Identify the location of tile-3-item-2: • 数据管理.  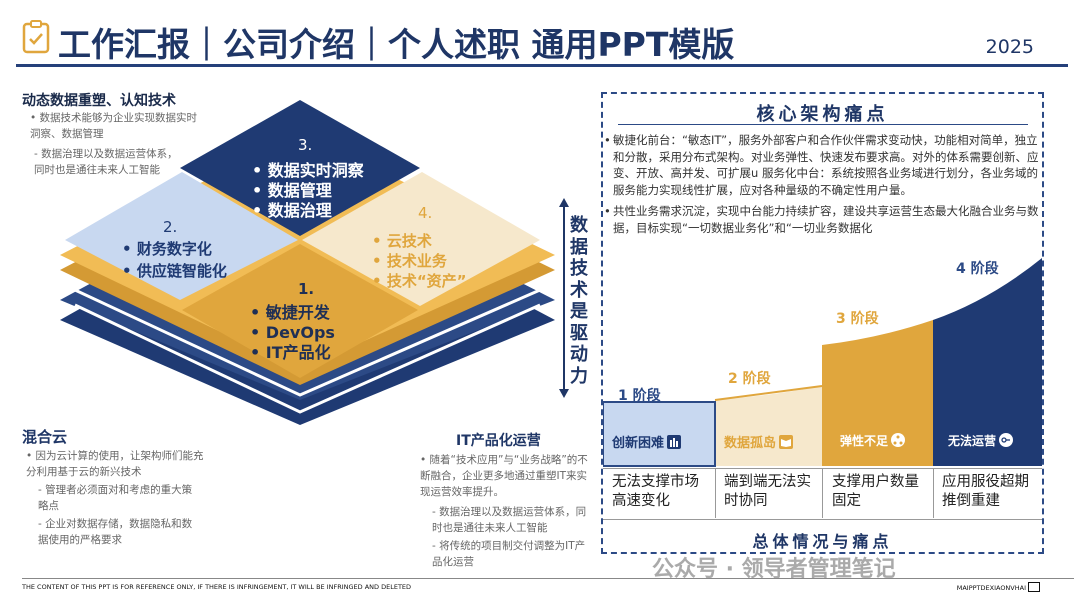
(292, 190).